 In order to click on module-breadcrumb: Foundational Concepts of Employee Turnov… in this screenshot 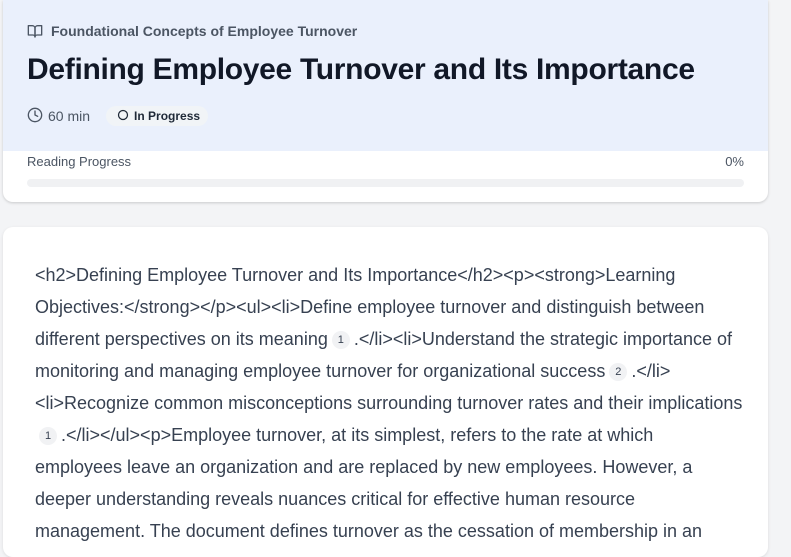, I will do `click(192, 31)`.